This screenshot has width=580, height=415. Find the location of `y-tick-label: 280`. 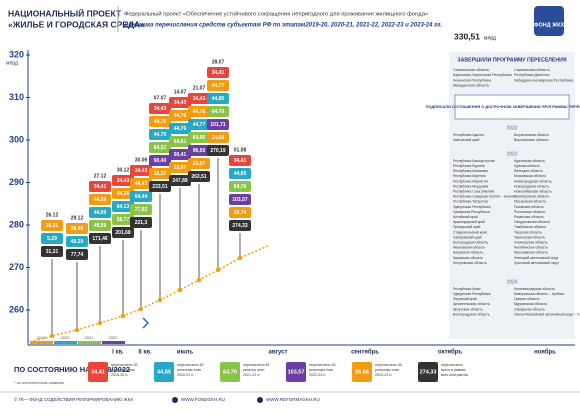

y-tick-label: 280 is located at coordinates (16, 224).